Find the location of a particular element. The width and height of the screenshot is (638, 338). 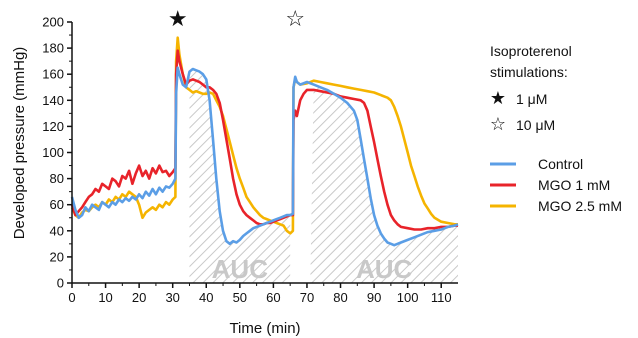

x-tick-label: 60 is located at coordinates (273, 297).